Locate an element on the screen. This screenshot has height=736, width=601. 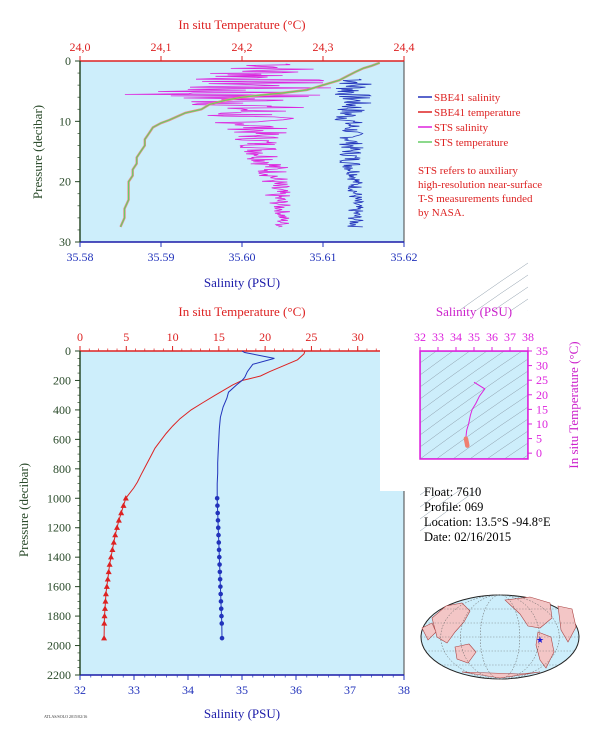
ts-sal-tick-label: 33 is located at coordinates (438, 337).